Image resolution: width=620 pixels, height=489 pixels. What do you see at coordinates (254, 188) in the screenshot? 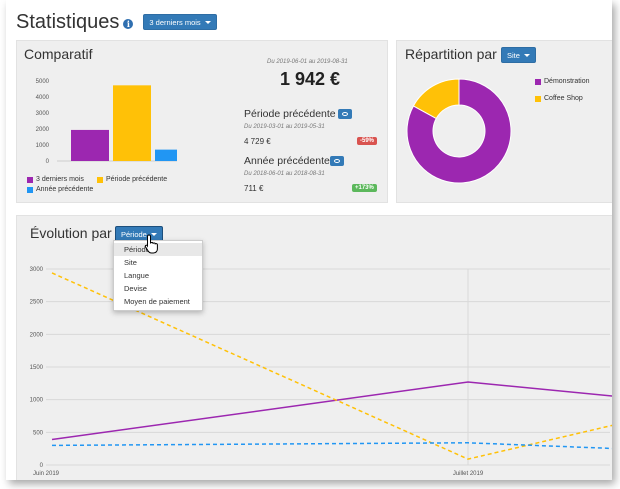
I see `previous-year-value: 711 €` at bounding box center [254, 188].